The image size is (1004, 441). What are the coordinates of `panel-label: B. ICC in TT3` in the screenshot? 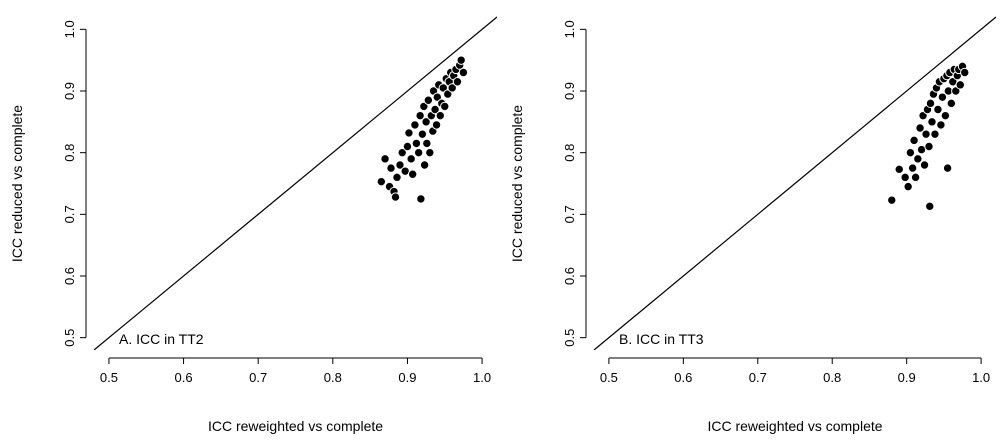 It's located at (661, 339).